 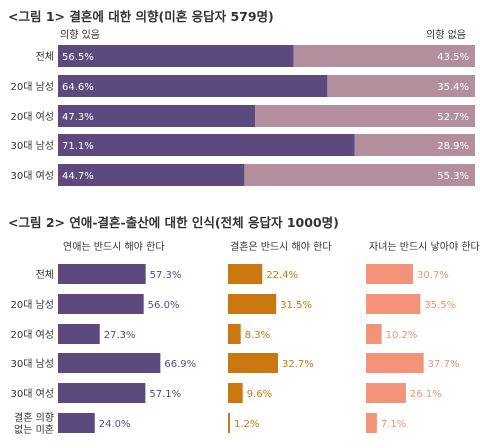 What do you see at coordinates (32, 394) in the screenshot?
I see `chart2-category-label: 30대 여성` at bounding box center [32, 394].